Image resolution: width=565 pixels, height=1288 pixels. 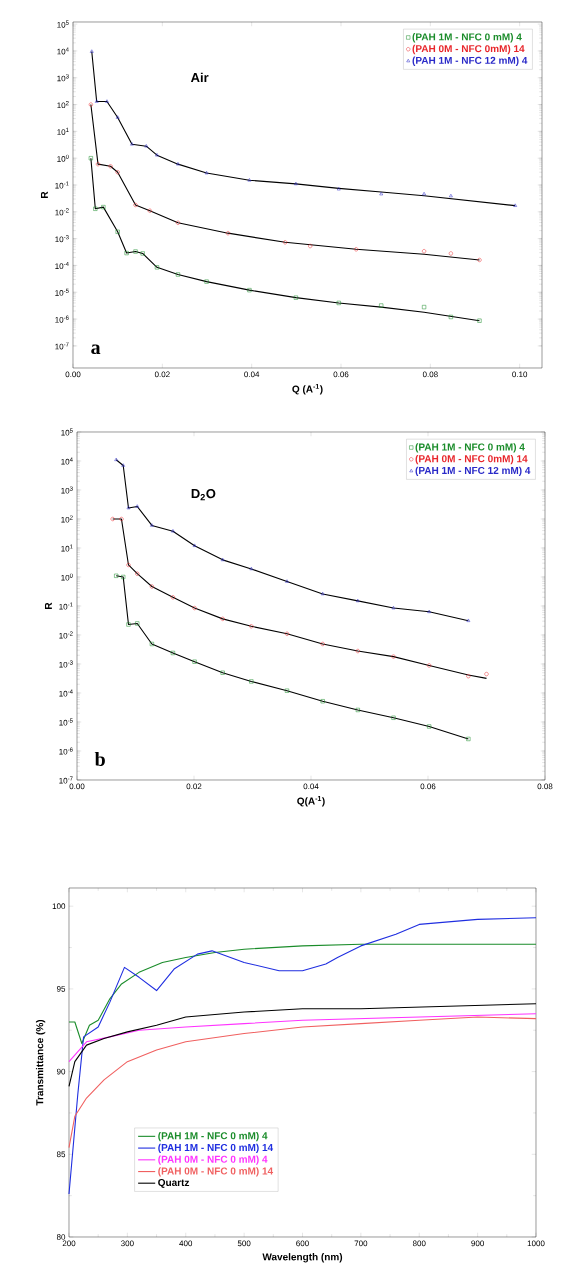 I want to click on x-tick-label: 700, so click(x=361, y=1243).